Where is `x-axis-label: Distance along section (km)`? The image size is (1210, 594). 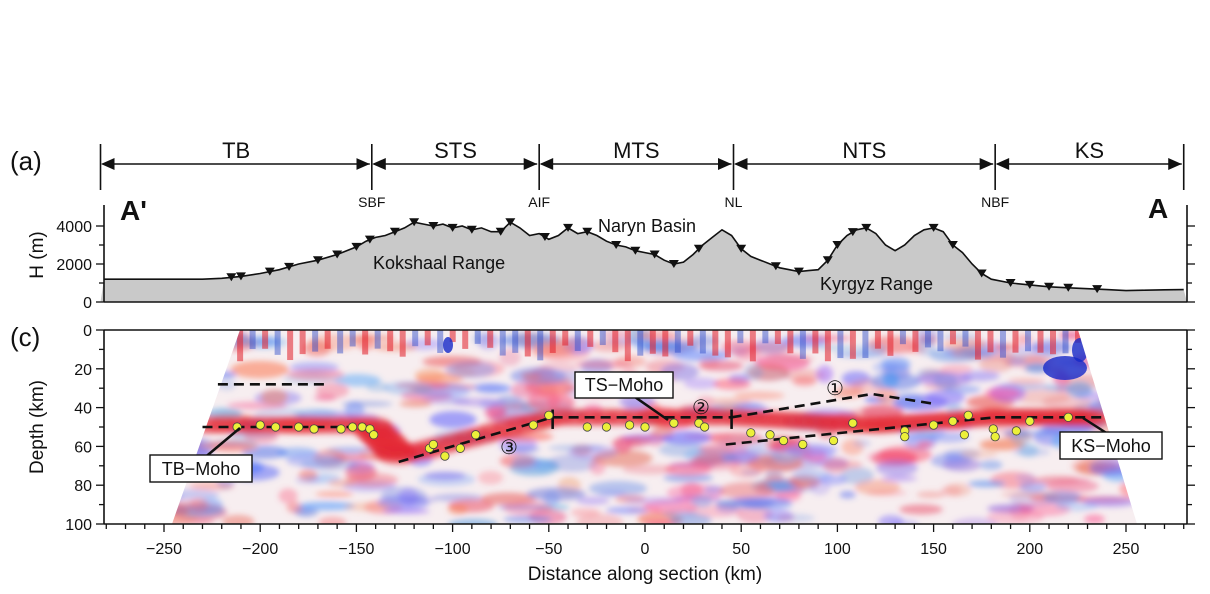 x-axis-label: Distance along section (km) is located at coordinates (645, 574).